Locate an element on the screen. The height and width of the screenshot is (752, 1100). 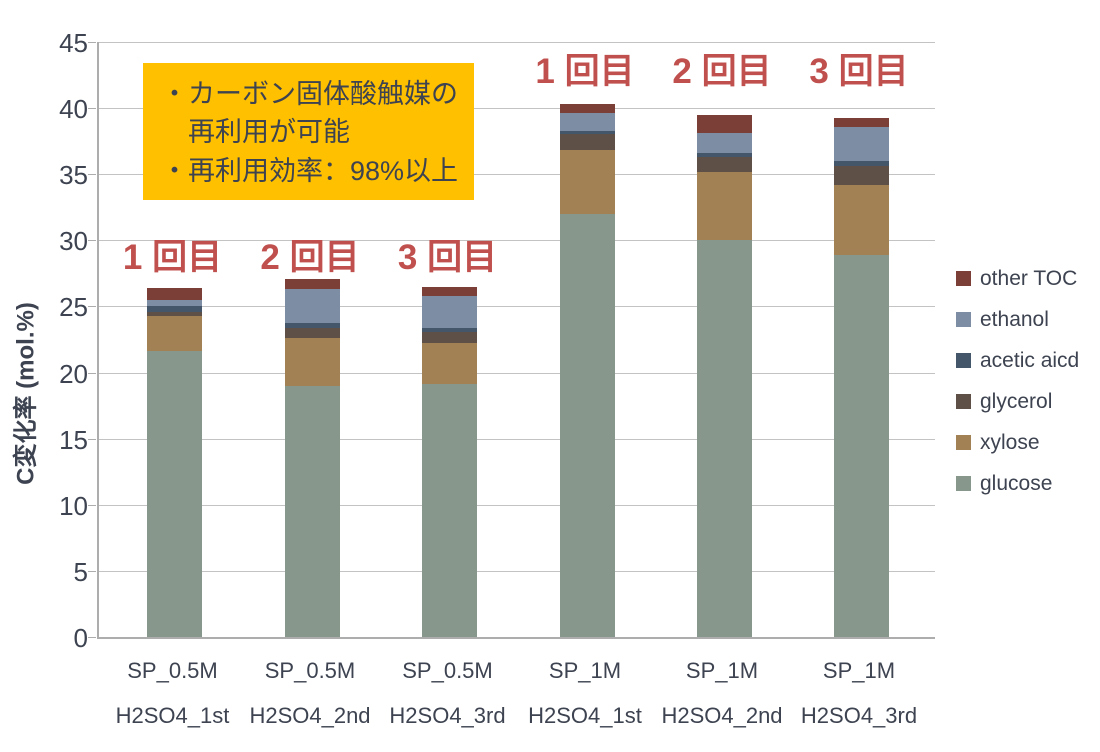
annotation-5: 2 回目 is located at coordinates (722, 71).